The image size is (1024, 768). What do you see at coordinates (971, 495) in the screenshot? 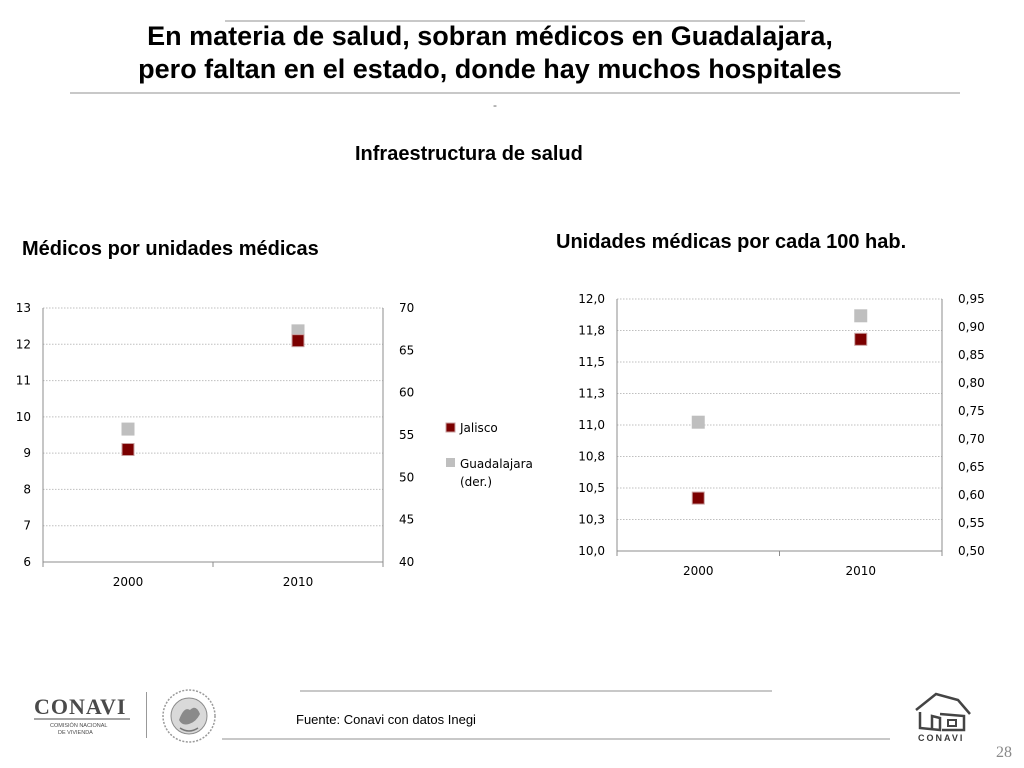
I see `chart2-right-tick-label: 0,60` at bounding box center [971, 495].